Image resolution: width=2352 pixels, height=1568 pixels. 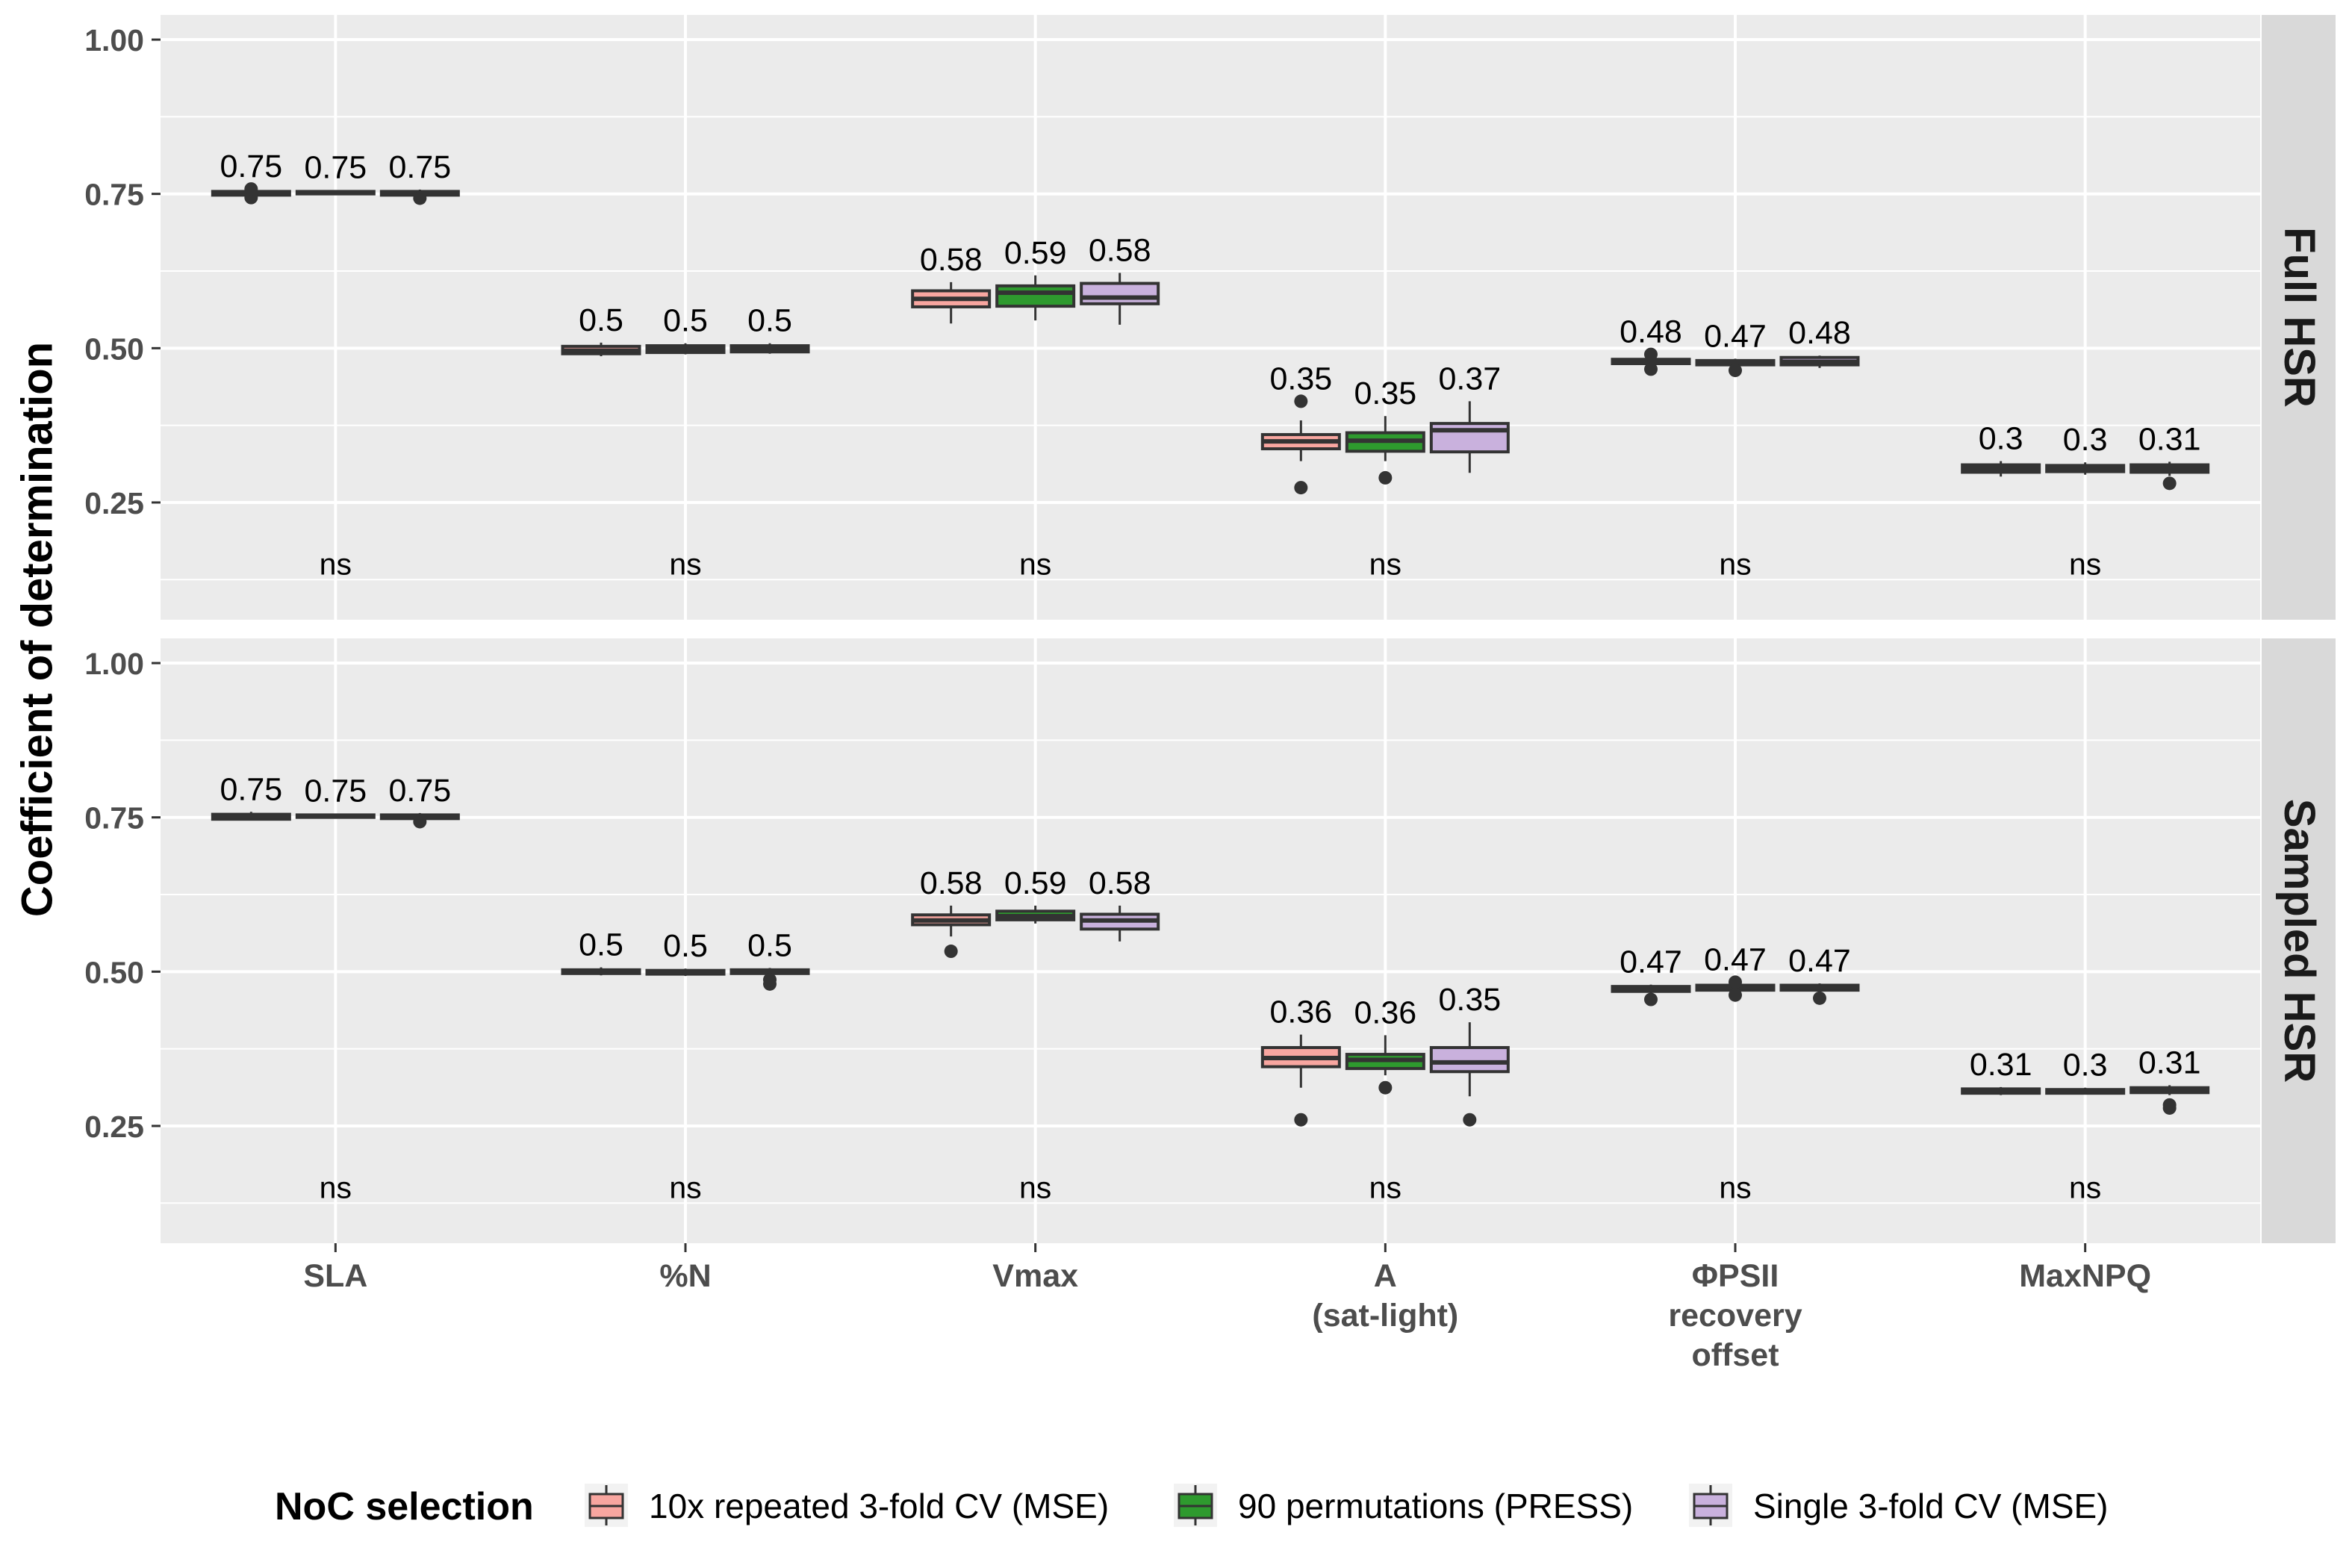 I want to click on facet-strip: Sampled HSR, so click(x=2299, y=940).